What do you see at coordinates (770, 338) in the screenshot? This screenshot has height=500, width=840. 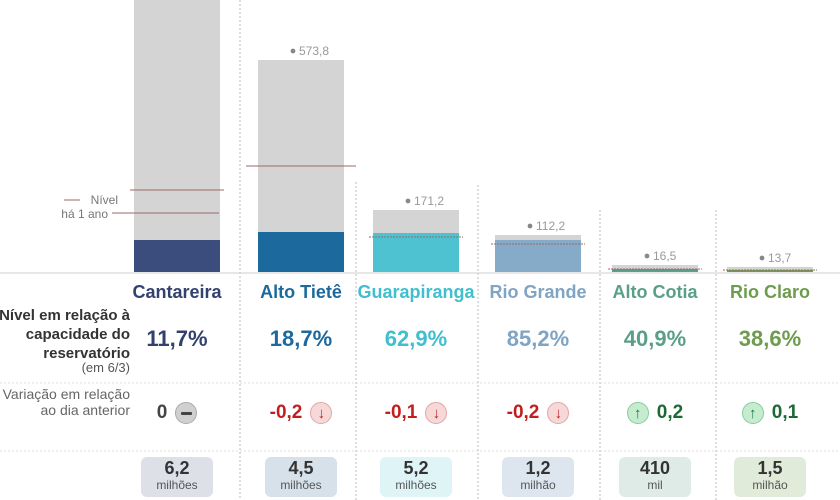 I see `level-percent-rio-claro: 38,6%` at bounding box center [770, 338].